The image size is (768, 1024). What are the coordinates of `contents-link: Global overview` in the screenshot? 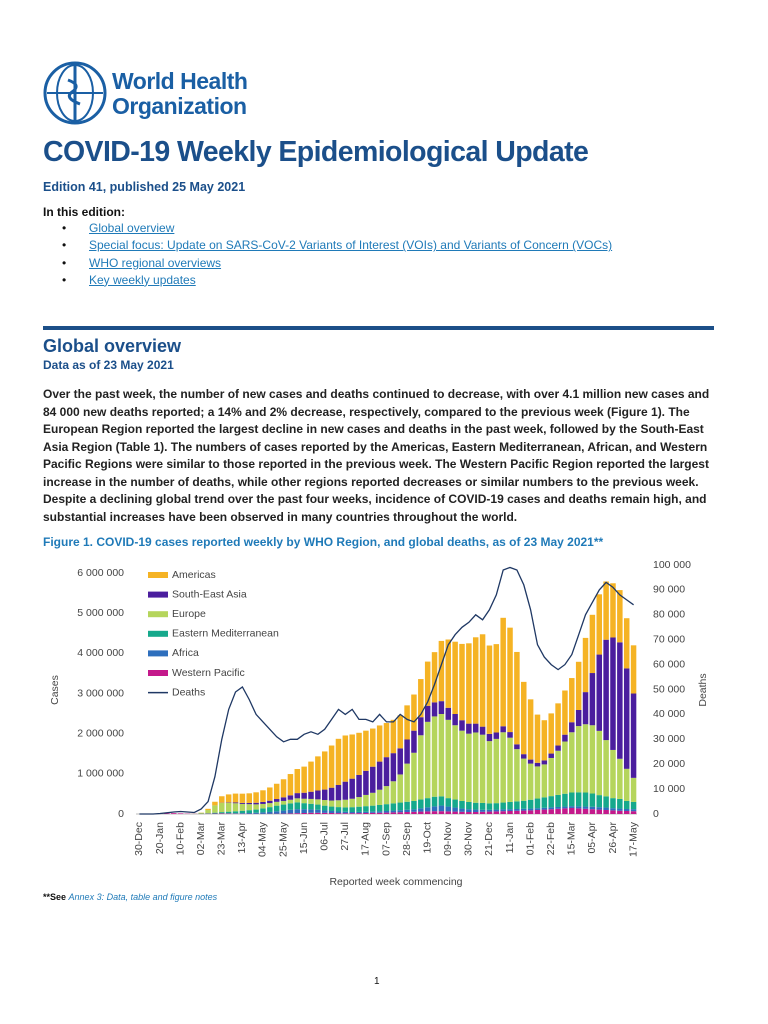 It's located at (132, 228).